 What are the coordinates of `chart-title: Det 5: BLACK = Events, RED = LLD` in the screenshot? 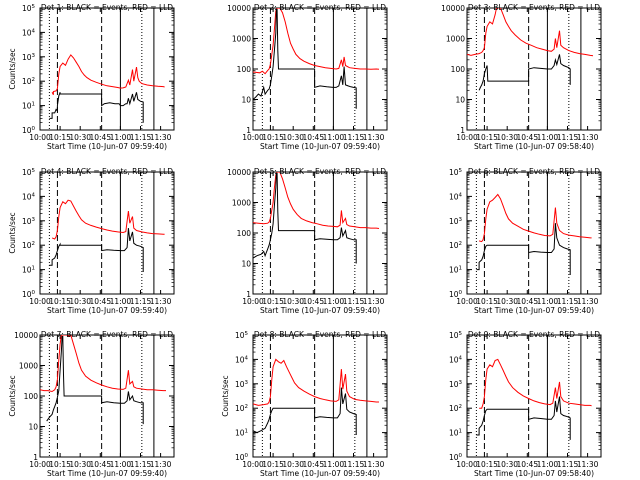 It's located at (320, 171).